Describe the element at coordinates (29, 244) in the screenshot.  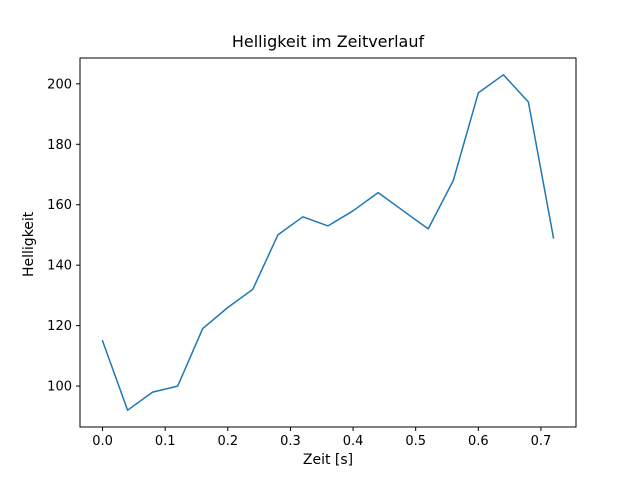
I see `y-axis-label: Helligkeit` at that location.